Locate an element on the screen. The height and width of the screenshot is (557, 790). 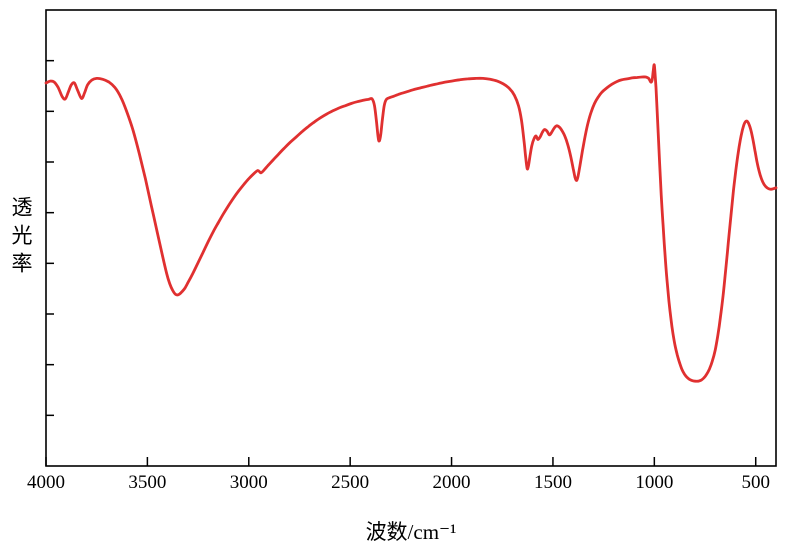
x-axis-label: 波数/cm⁻¹ is located at coordinates (411, 532).